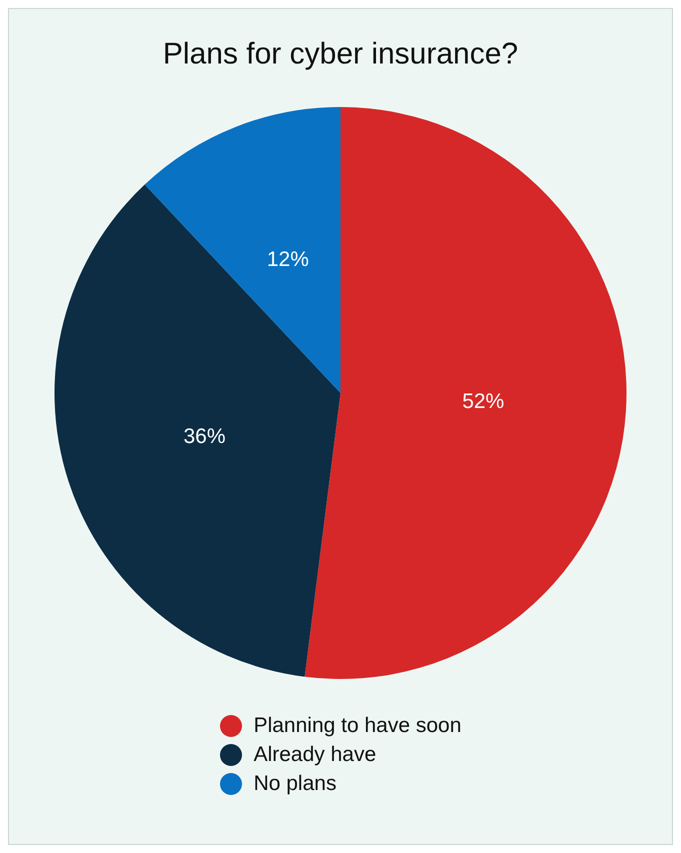 This screenshot has height=853, width=681. What do you see at coordinates (315, 754) in the screenshot?
I see `legend-label: Already have` at bounding box center [315, 754].